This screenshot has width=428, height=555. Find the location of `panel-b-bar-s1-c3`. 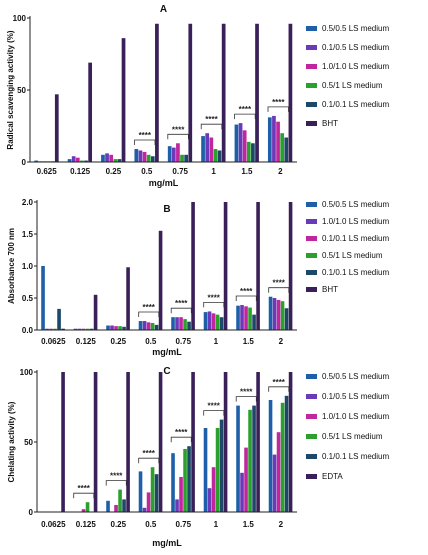

panel-b-bar-s1-c3 is located at coordinates (108, 327).